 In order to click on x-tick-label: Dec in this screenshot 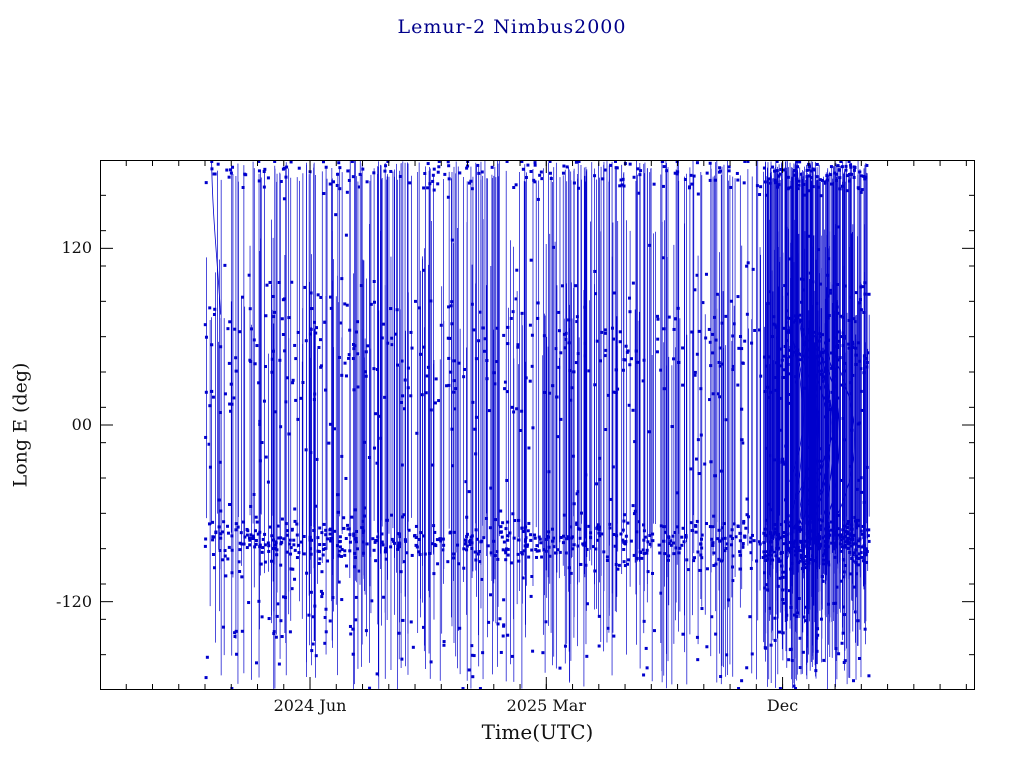, I will do `click(782, 705)`.